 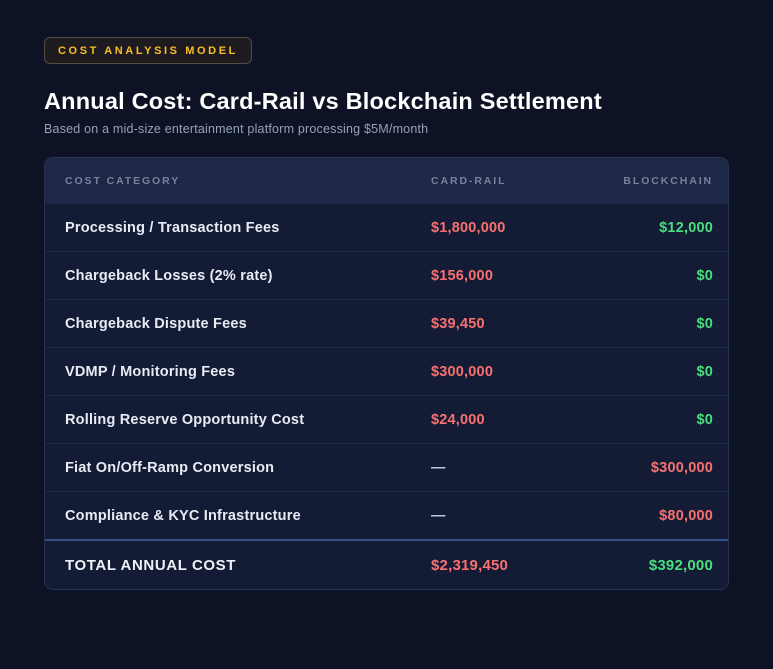 What do you see at coordinates (169, 275) in the screenshot?
I see `row-category-label: Chargeback Losses (2% rate)` at bounding box center [169, 275].